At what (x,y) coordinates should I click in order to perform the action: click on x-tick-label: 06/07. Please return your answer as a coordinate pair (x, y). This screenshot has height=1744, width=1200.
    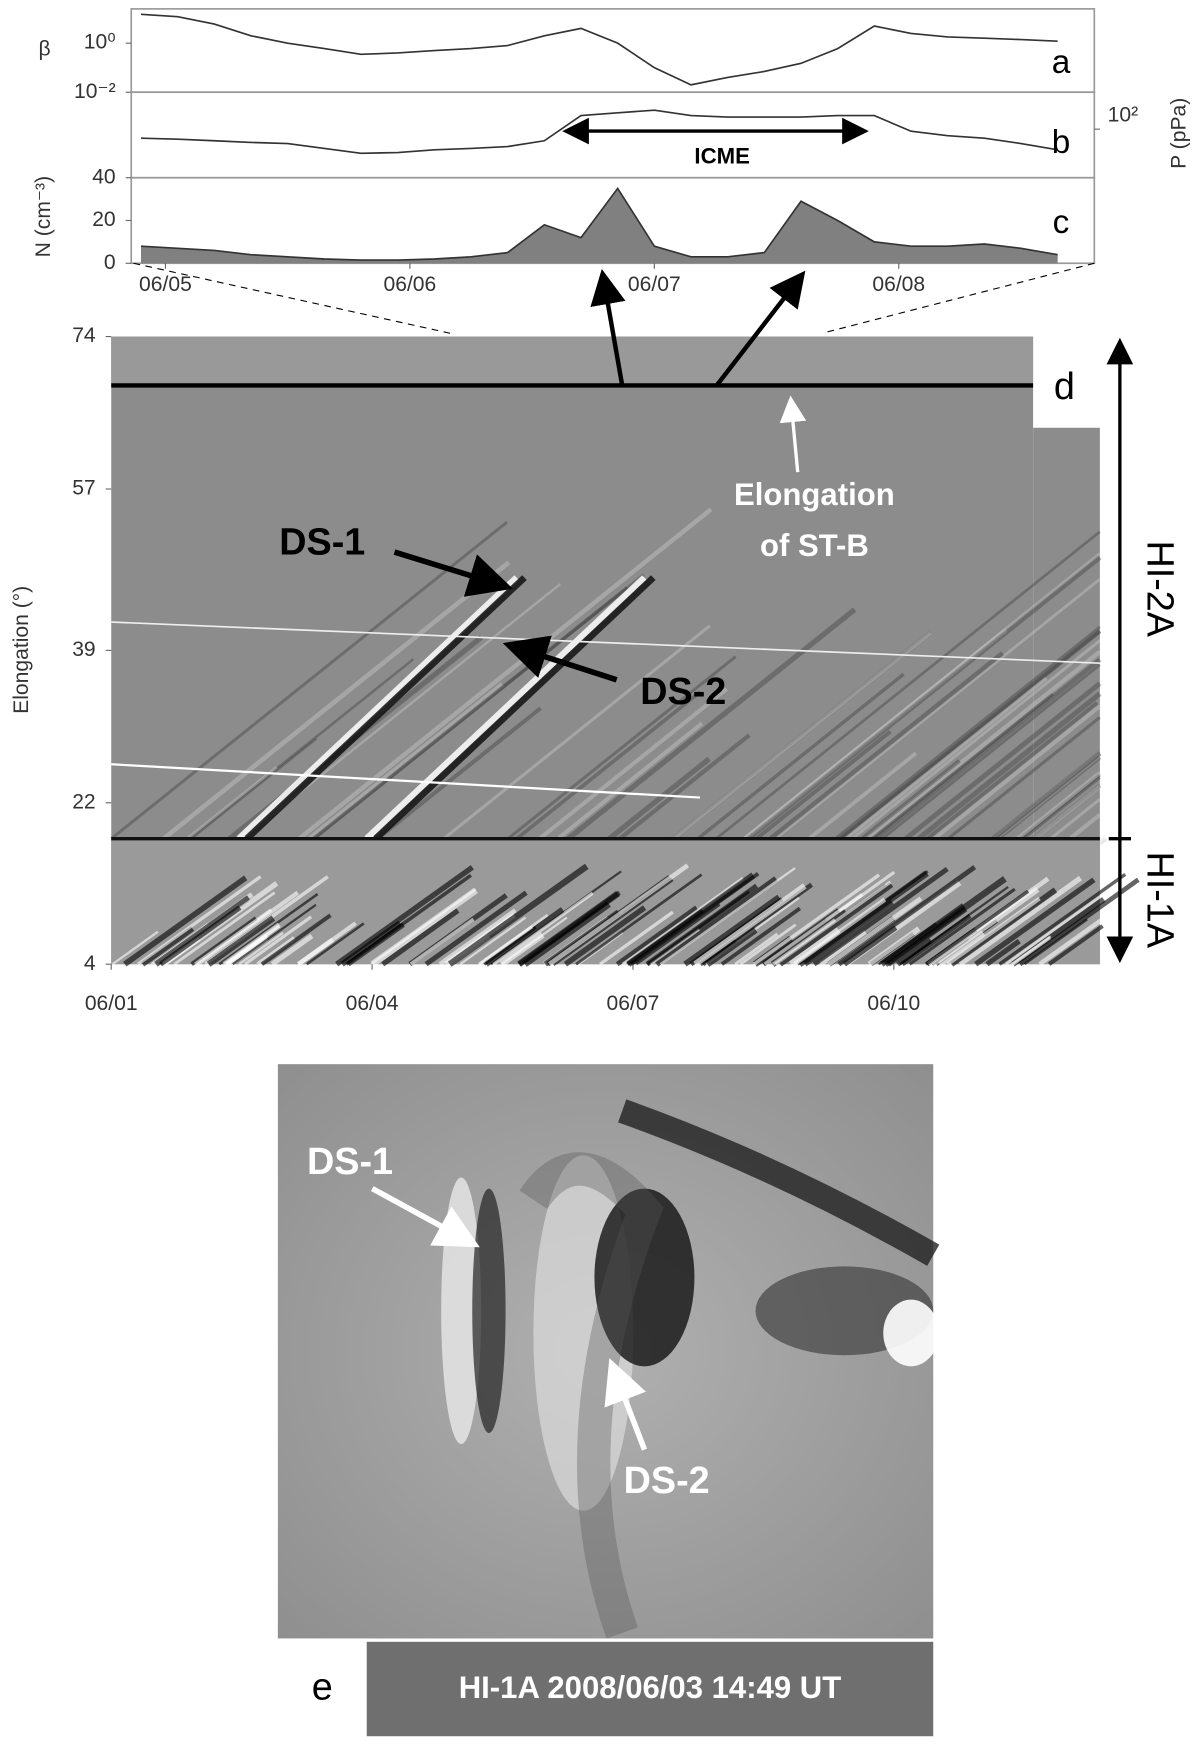
    Looking at the image, I should click on (633, 1003).